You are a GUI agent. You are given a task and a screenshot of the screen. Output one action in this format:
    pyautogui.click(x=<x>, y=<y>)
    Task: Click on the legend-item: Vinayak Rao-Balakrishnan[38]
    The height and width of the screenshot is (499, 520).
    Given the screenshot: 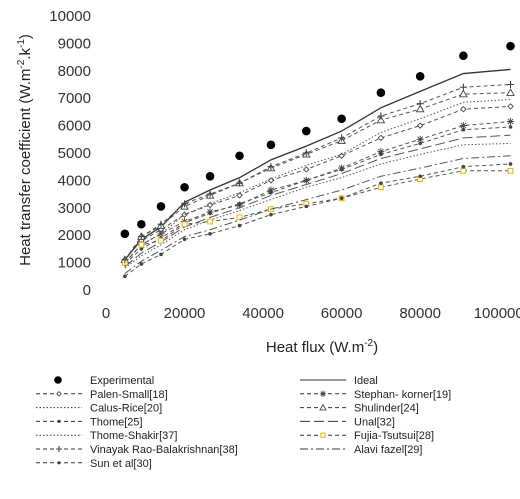 What is the action you would take?
    pyautogui.click(x=137, y=450)
    